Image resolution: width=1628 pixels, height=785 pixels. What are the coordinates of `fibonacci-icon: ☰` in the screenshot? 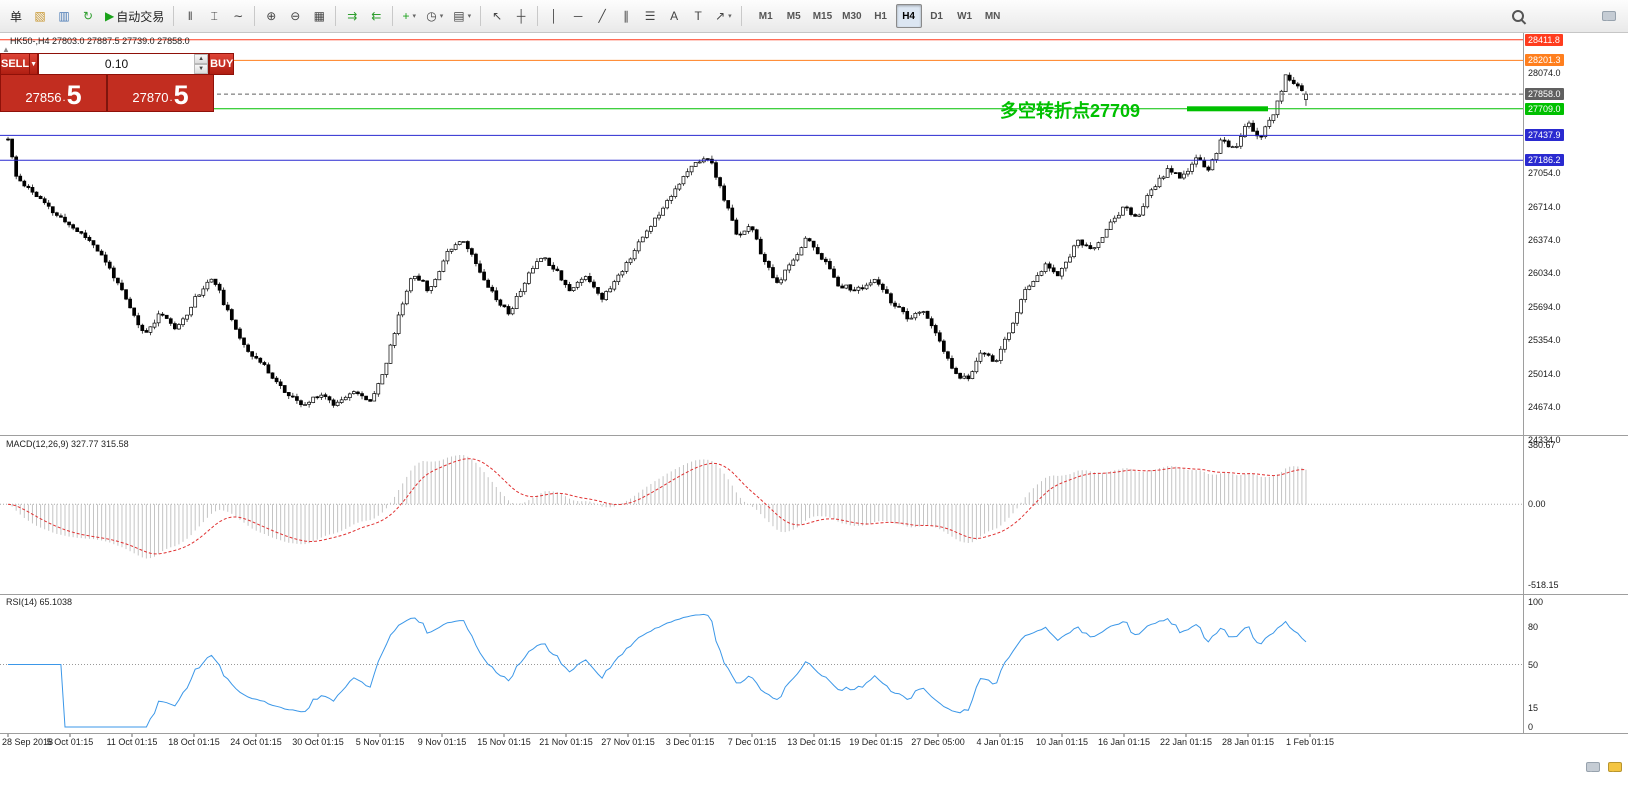 It's located at (650, 16).